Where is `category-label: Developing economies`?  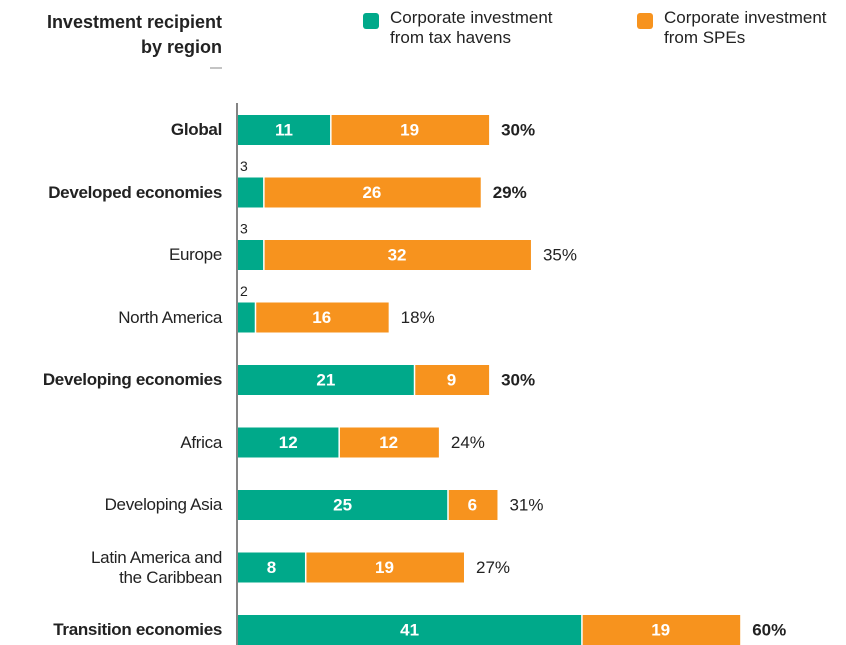 category-label: Developing economies is located at coordinates (132, 379).